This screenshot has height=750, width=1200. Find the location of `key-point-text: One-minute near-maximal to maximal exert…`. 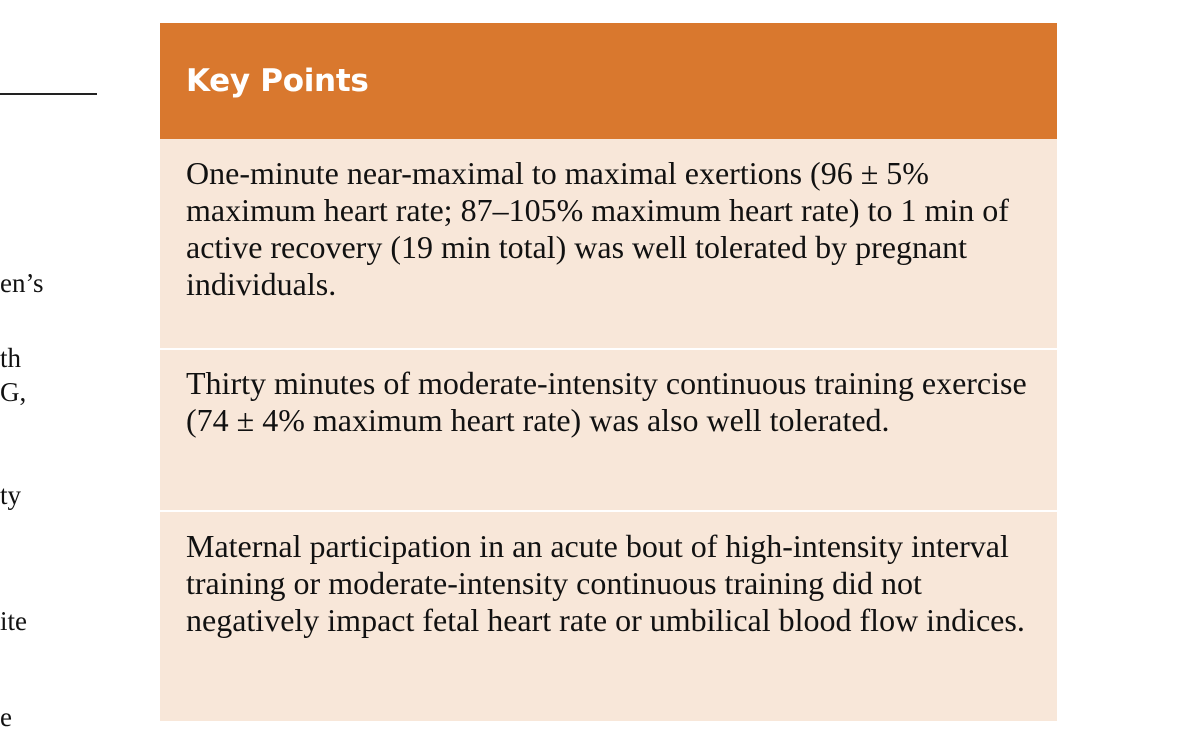

key-point-text: One-minute near-maximal to maximal exert… is located at coordinates (597, 228).